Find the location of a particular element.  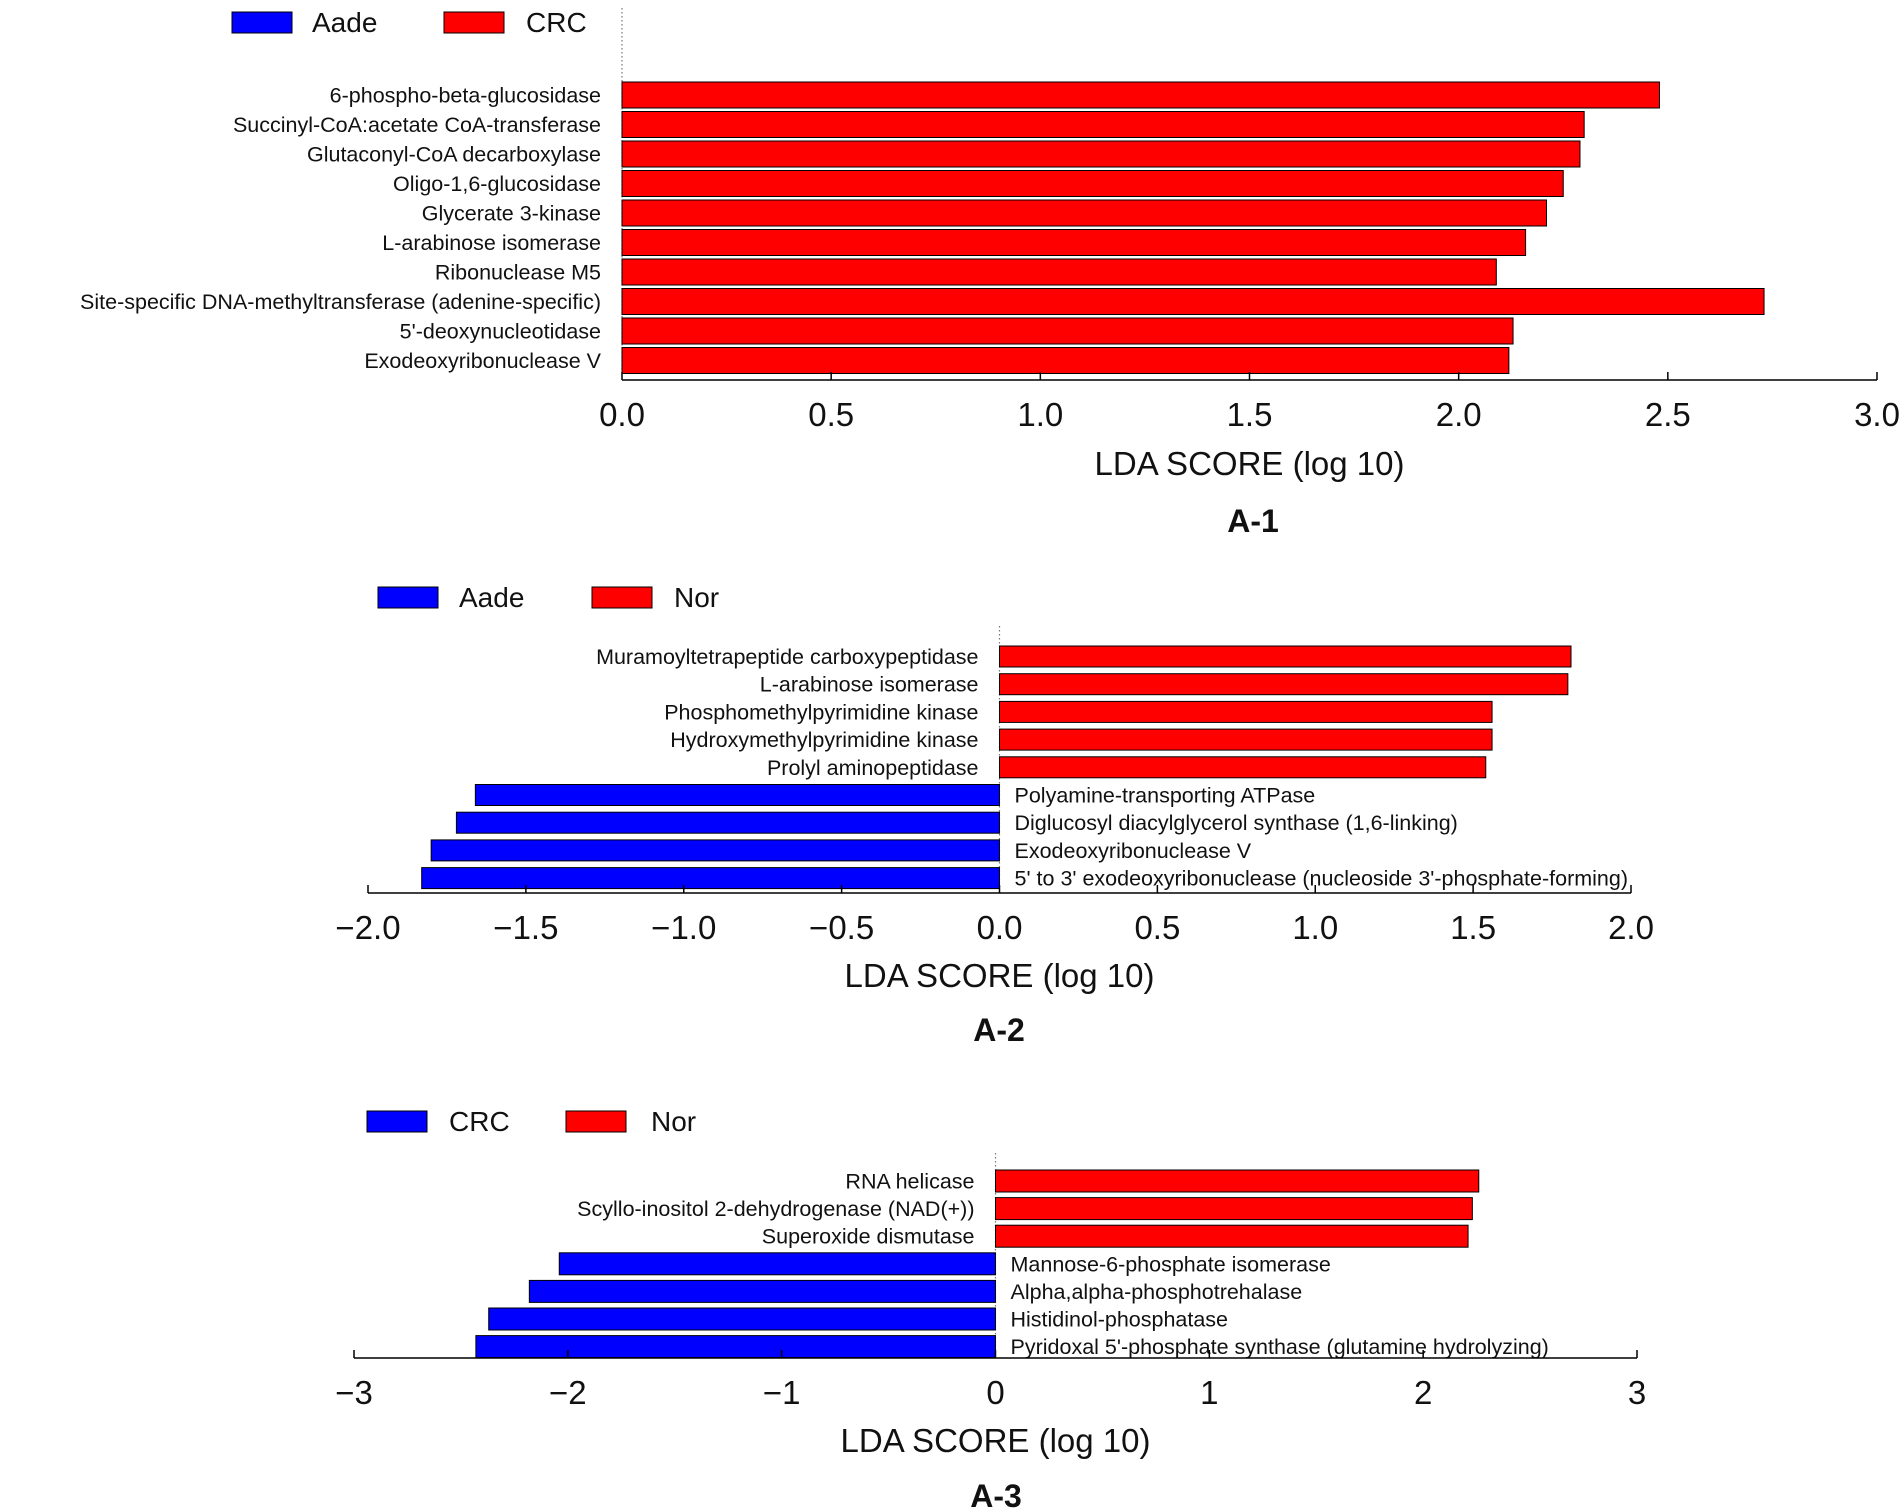

chart1-bar-label: L-arabinose isomerase is located at coordinates (491, 243).